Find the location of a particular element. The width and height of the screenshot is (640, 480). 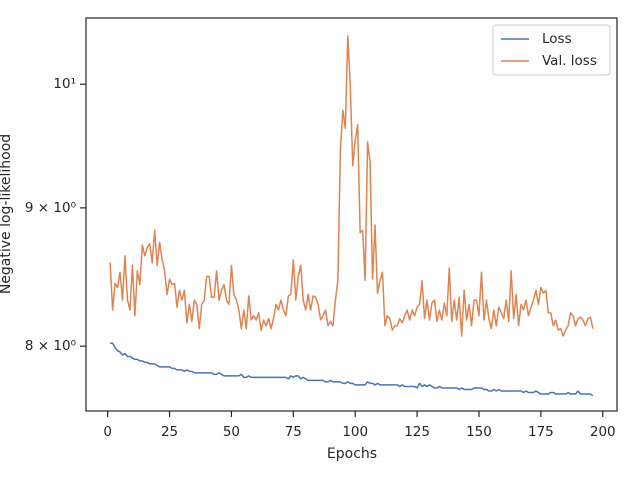

legend-label: Val. loss is located at coordinates (569, 61).